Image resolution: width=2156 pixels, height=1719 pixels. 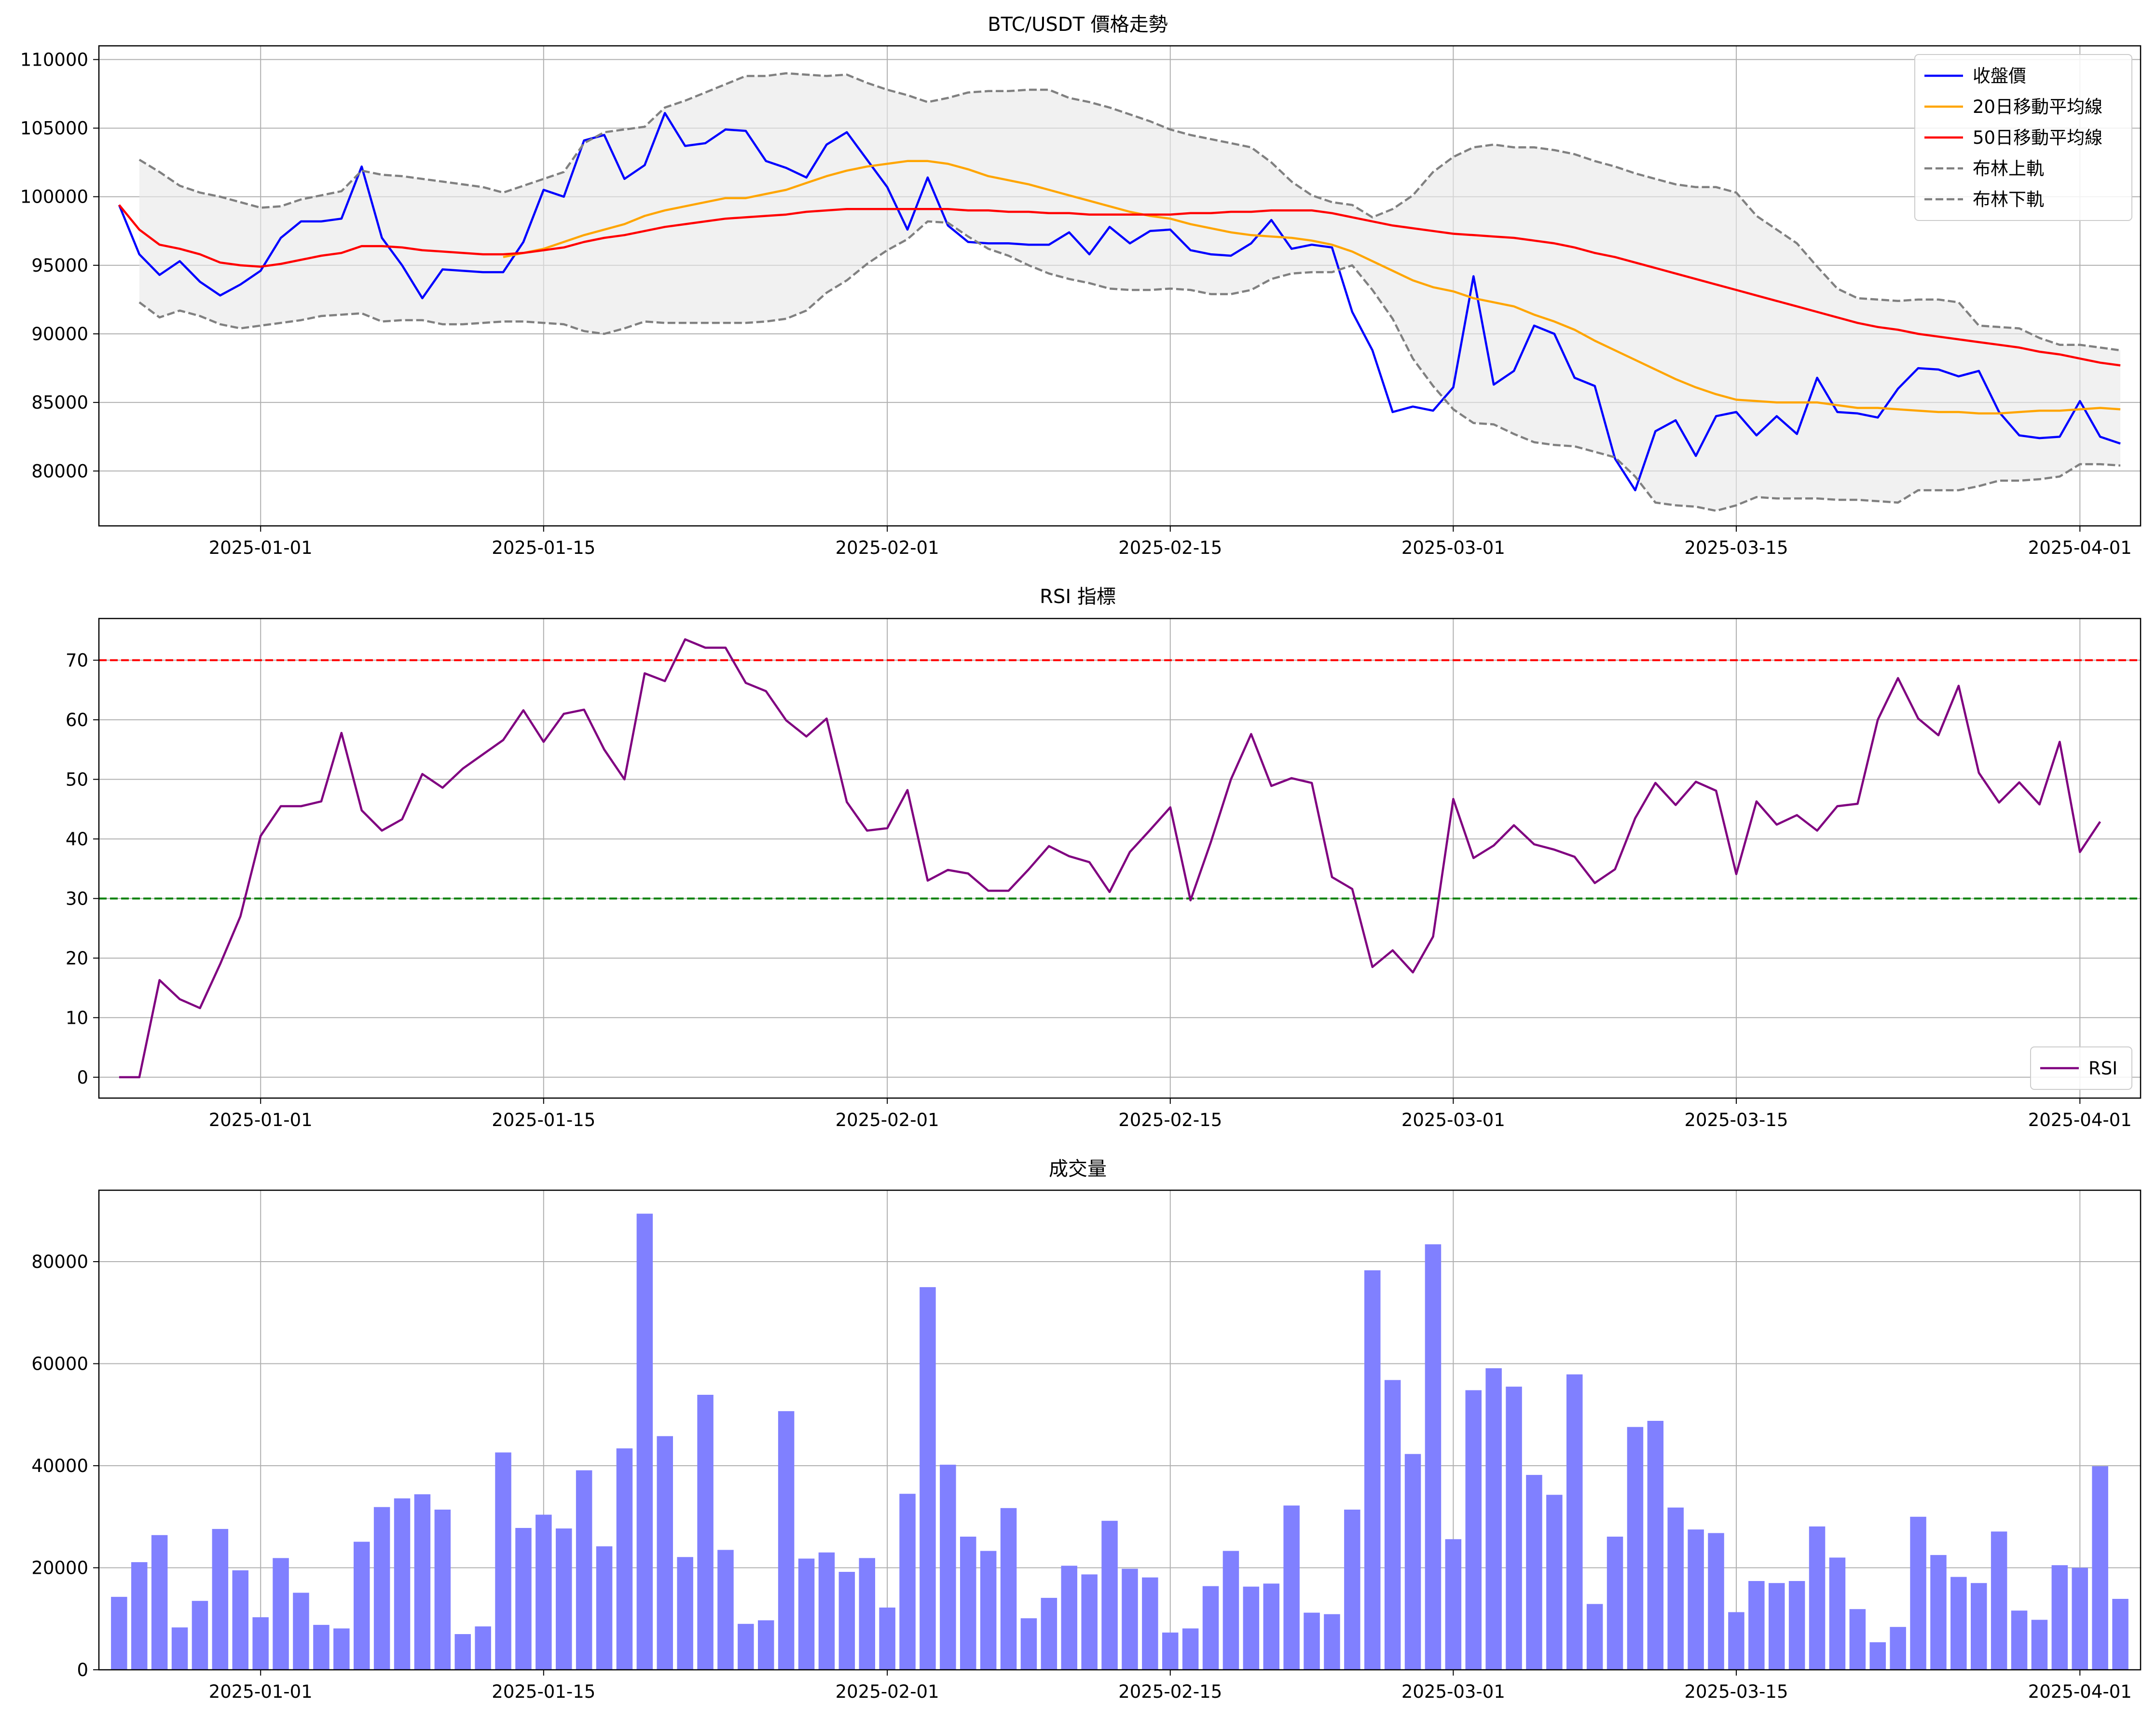 What do you see at coordinates (1736, 547) in the screenshot?
I see `x-tick-label: 2025-03-15` at bounding box center [1736, 547].